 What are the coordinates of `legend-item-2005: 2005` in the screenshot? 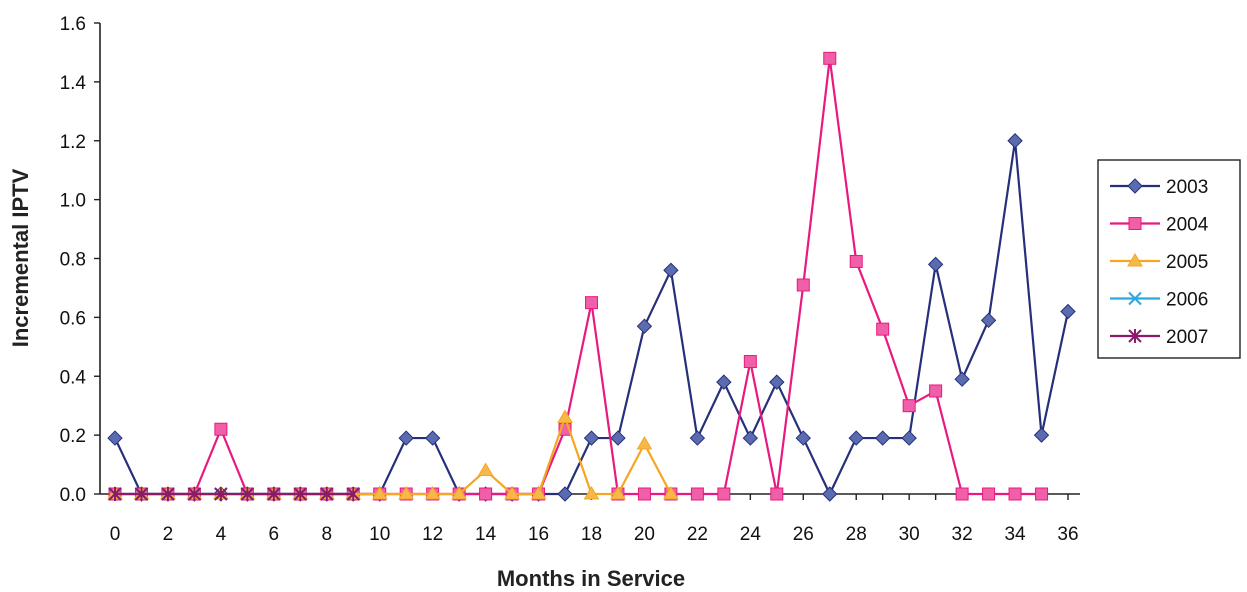 It's located at (1159, 262).